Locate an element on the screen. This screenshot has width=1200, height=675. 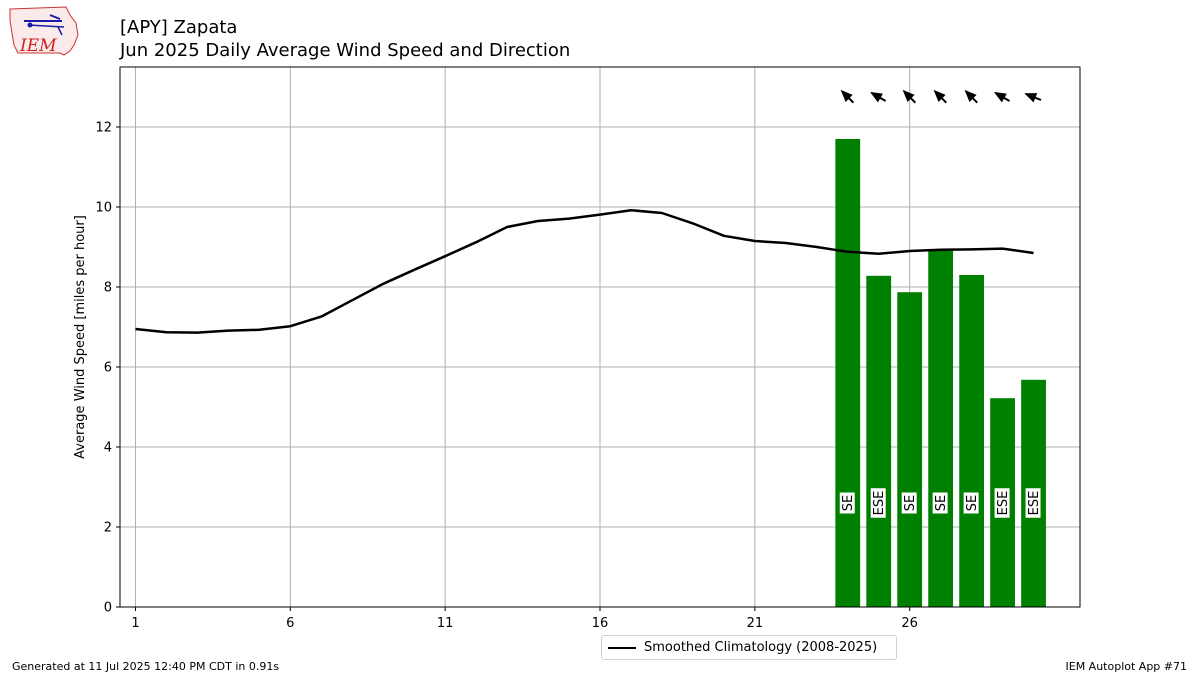
bars is located at coordinates (940, 373).